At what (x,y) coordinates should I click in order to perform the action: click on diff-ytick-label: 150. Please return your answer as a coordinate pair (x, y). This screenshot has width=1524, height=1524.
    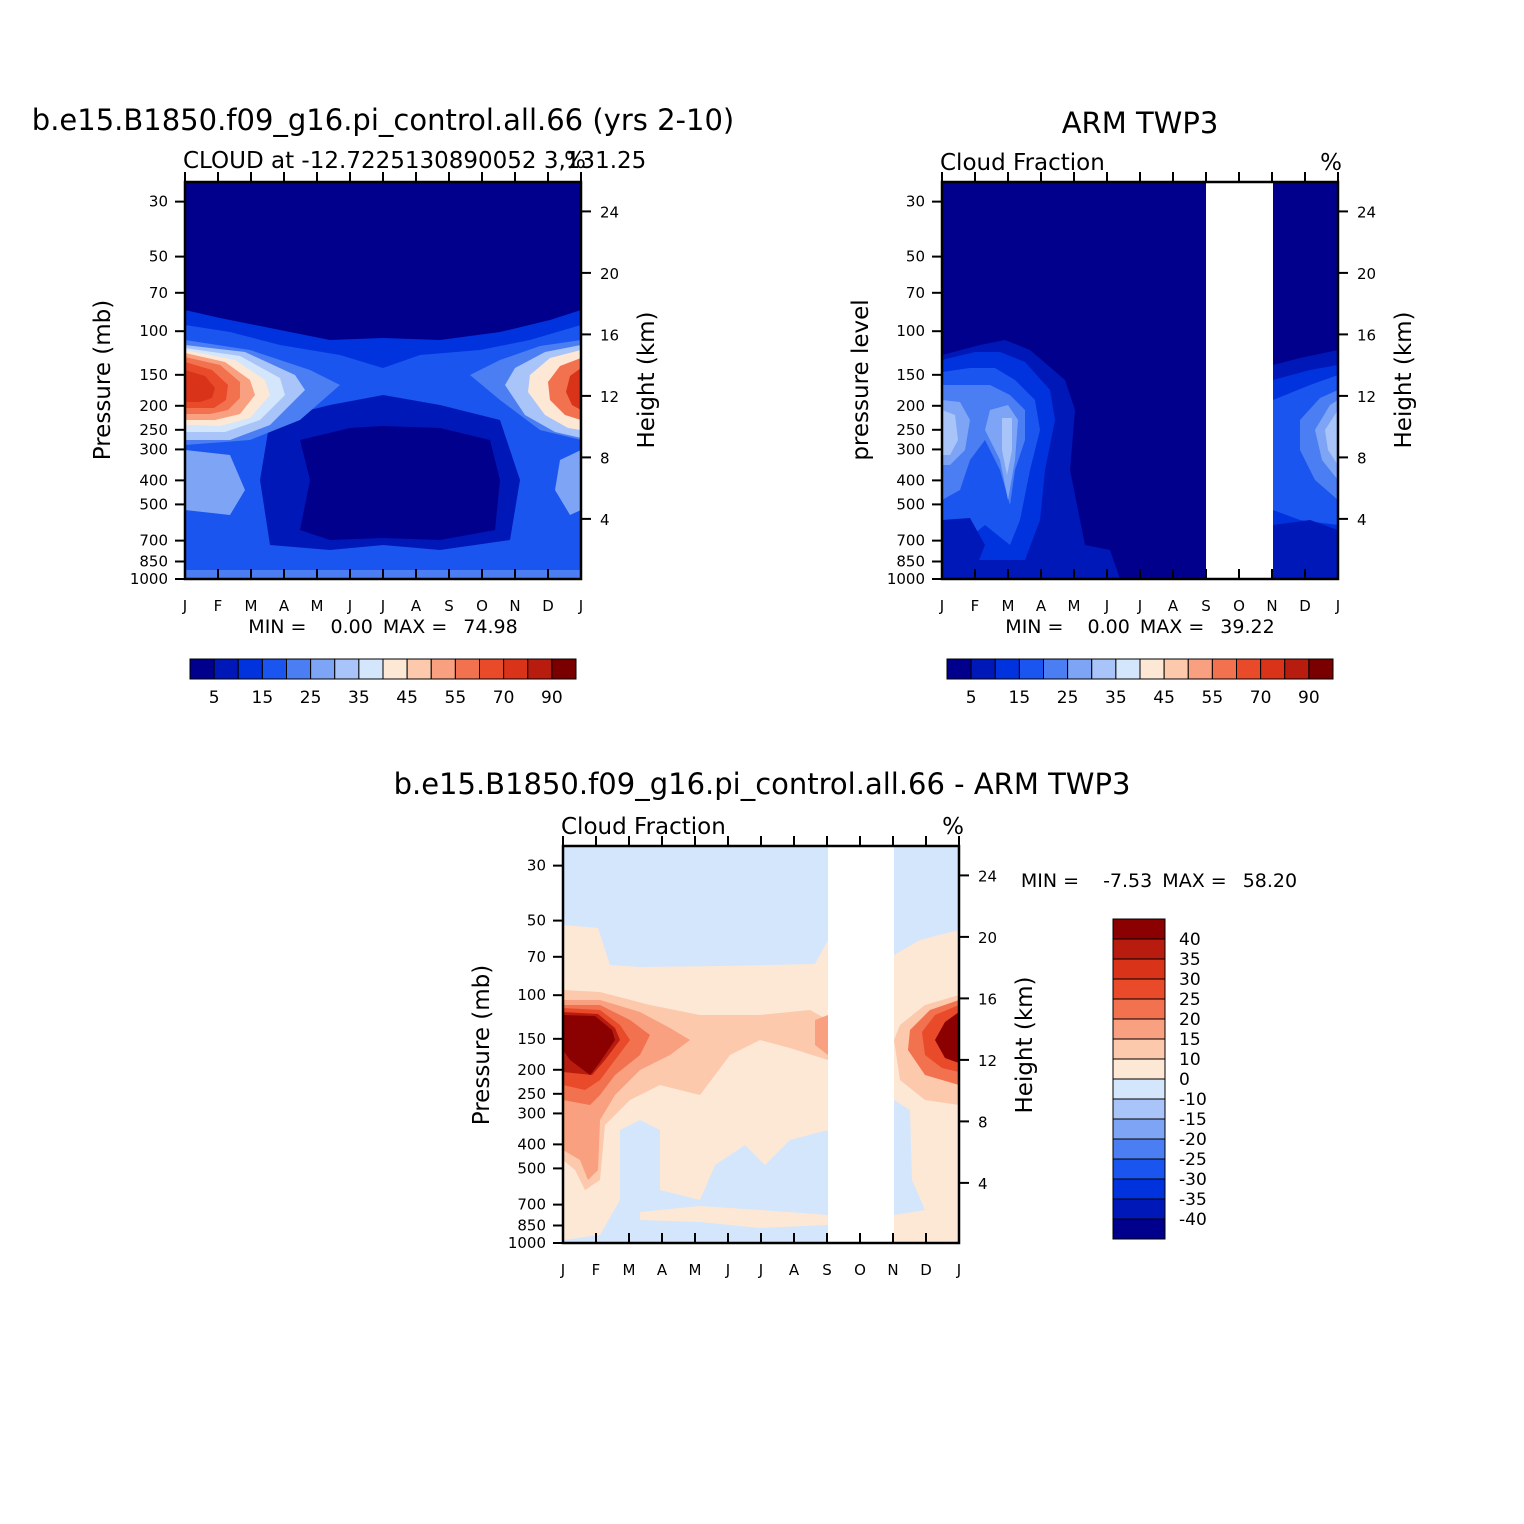
    Looking at the image, I should click on (531, 1039).